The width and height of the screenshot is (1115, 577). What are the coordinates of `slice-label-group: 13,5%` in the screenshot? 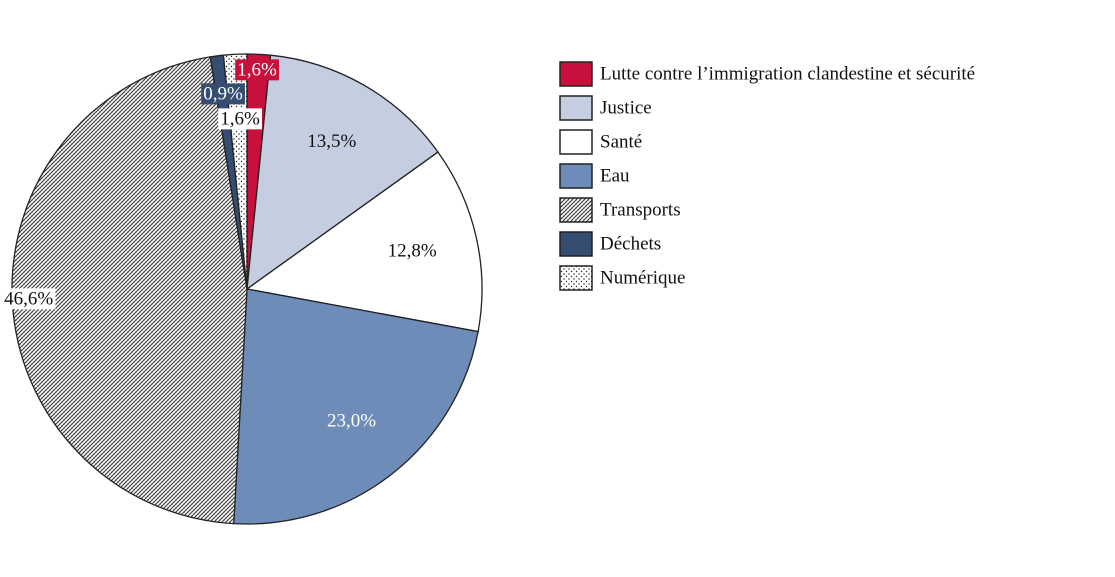 It's located at (331, 141).